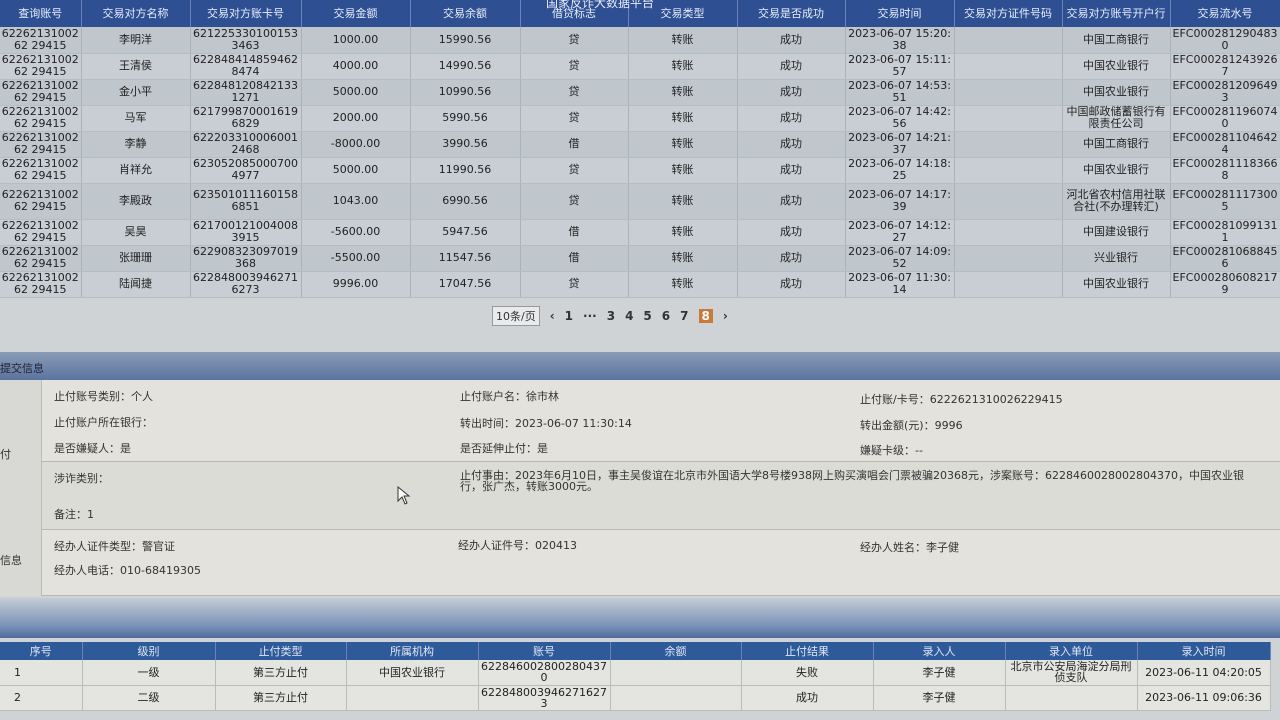 This screenshot has width=1280, height=720. I want to click on table-cell: EFC0002810991311, so click(1225, 232).